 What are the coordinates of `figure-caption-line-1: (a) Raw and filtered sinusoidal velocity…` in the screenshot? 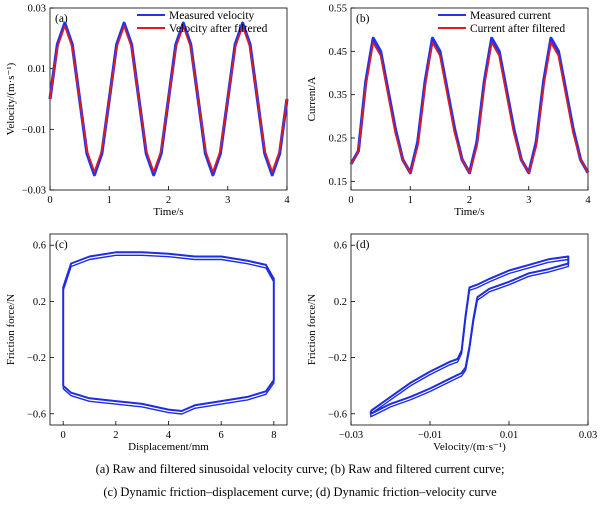 It's located at (300, 469).